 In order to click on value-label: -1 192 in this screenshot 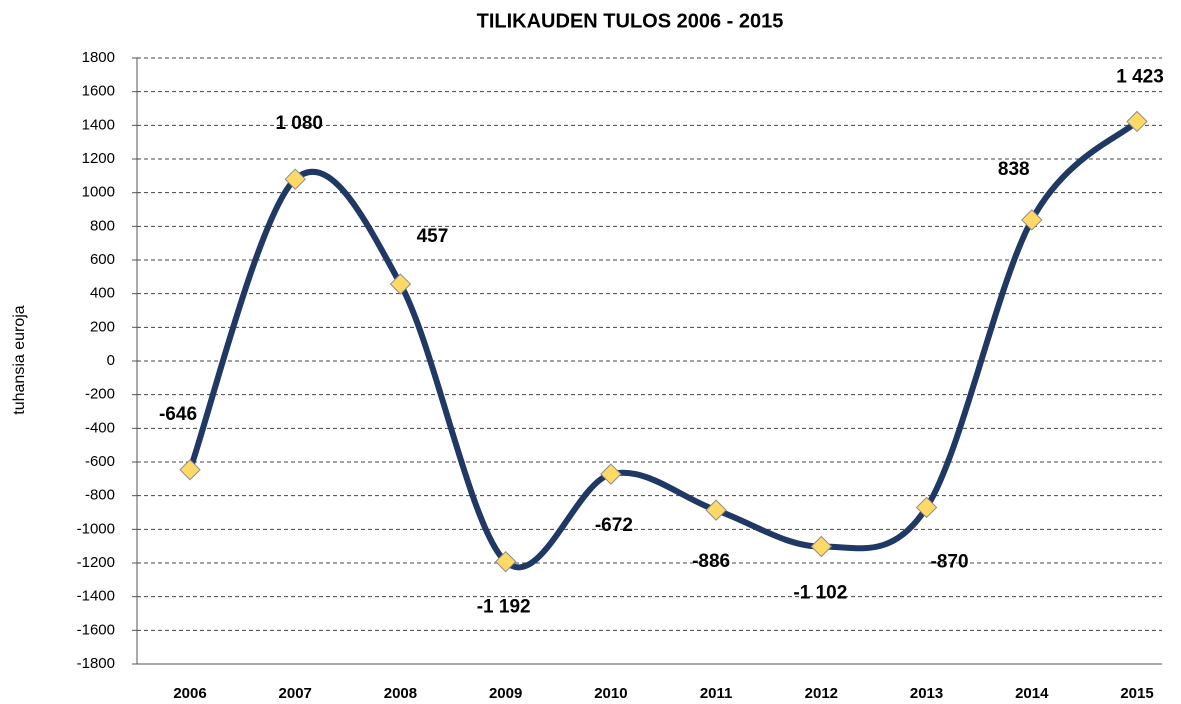, I will do `click(504, 607)`.